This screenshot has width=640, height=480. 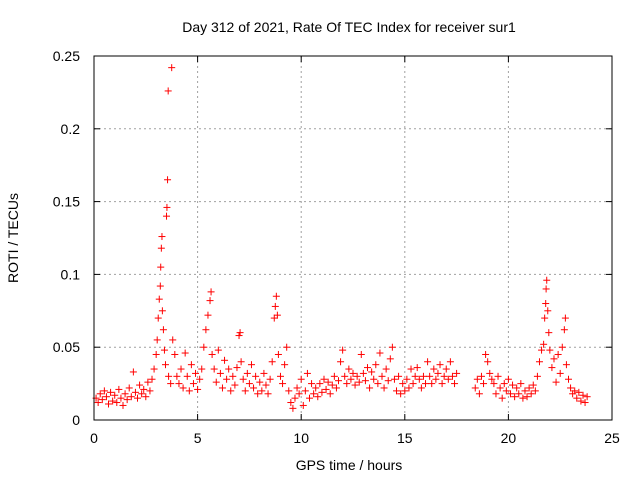 What do you see at coordinates (405, 438) in the screenshot?
I see `x-tick-label: 15` at bounding box center [405, 438].